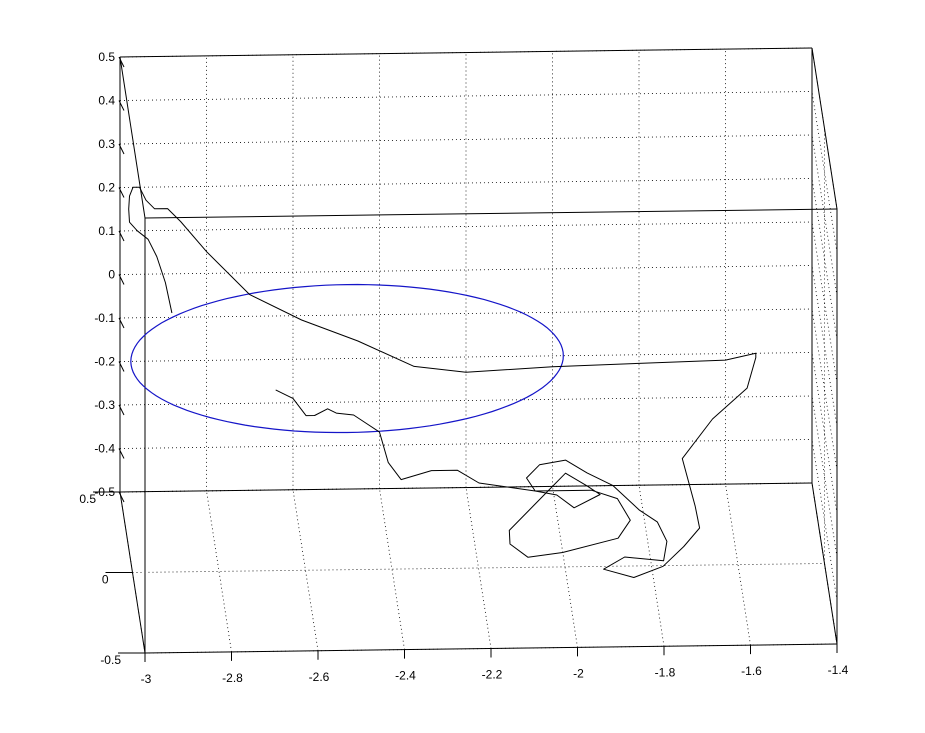  Describe the element at coordinates (104, 362) in the screenshot. I see `z-tick-label: -0.2` at that location.